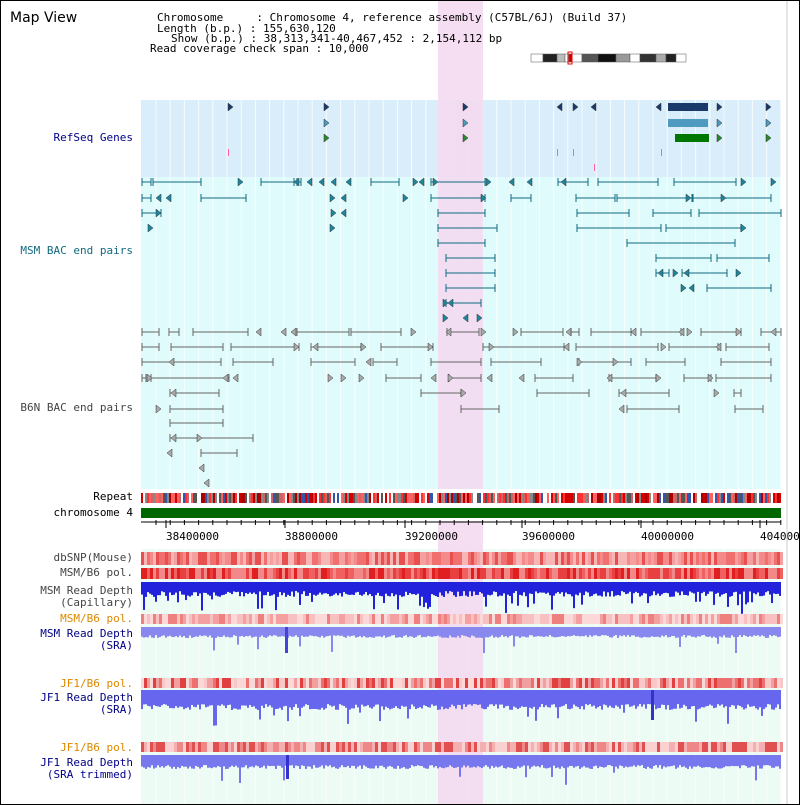 The image size is (800, 805). Describe the element at coordinates (96, 747) in the screenshot. I see `jf1-b6-pol-label-2: JF1/B6 pol.` at that location.